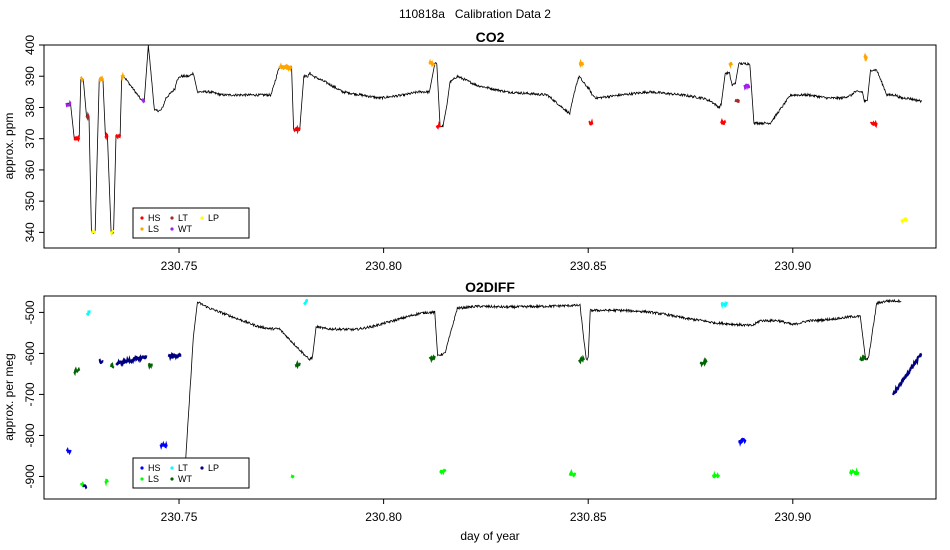  Describe the element at coordinates (383, 517) in the screenshot. I see `o2diff-x-tick-label: 230.80` at that location.